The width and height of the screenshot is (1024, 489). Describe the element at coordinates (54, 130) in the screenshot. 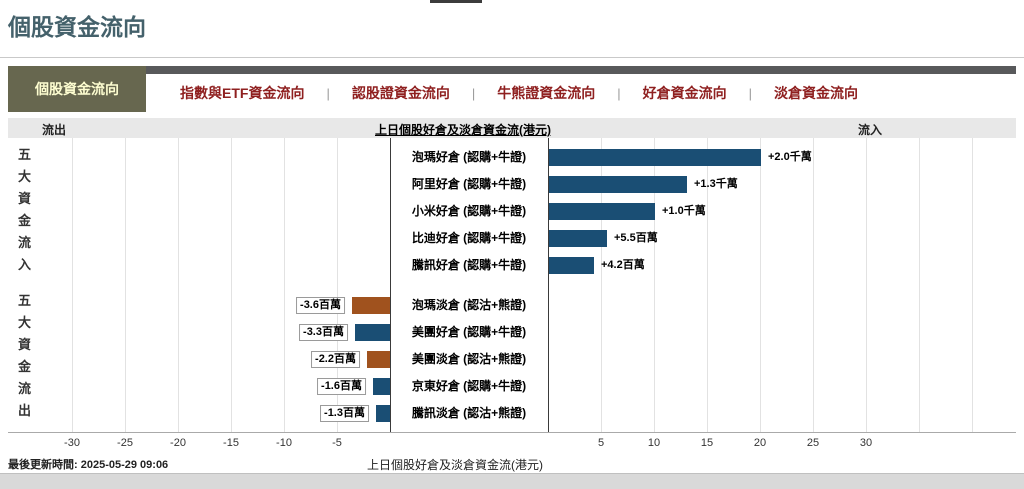

I see `outflow-label: 流出` at that location.